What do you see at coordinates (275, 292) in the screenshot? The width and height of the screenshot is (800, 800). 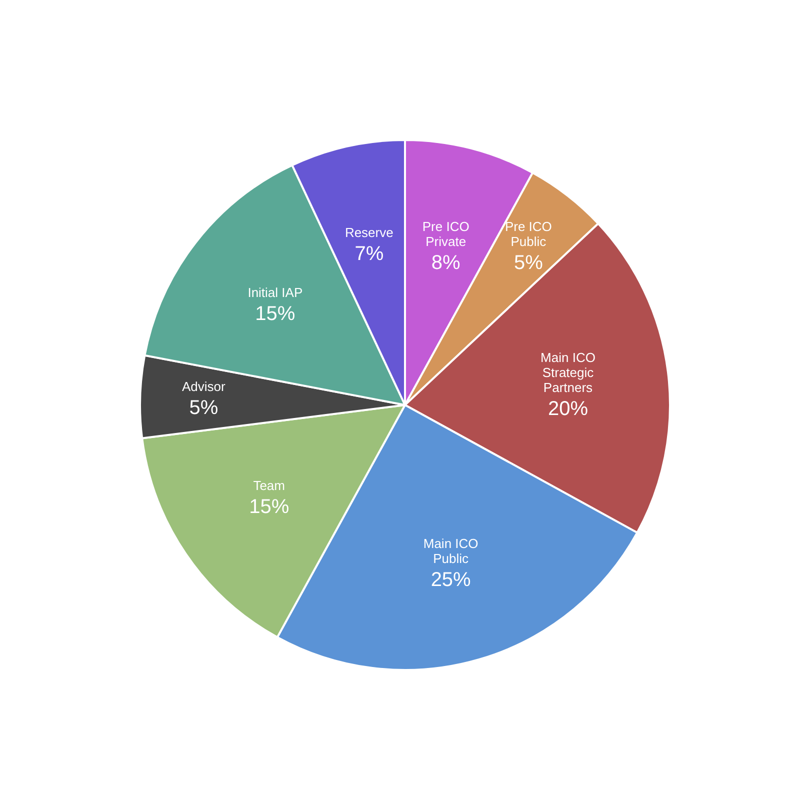 I see `slice-label: Initial IAP` at bounding box center [275, 292].